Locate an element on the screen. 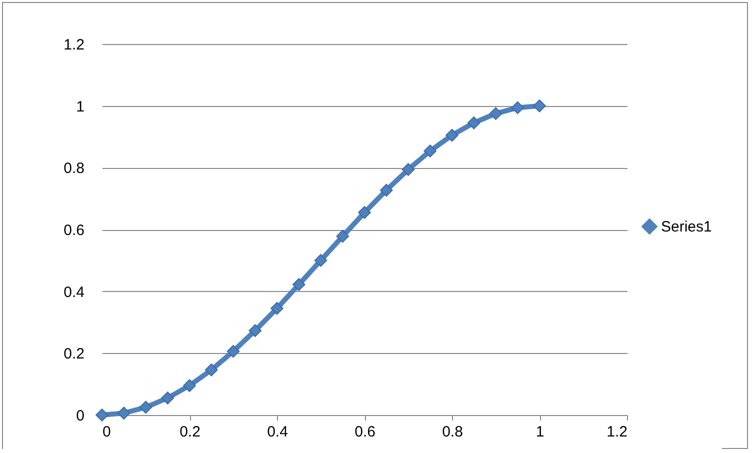 The height and width of the screenshot is (453, 752). y-tick-label: 1.2 is located at coordinates (74, 45).